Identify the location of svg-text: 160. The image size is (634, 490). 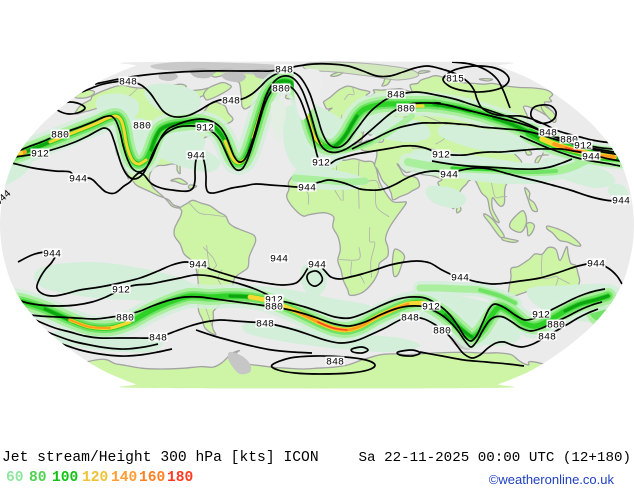
(152, 478).